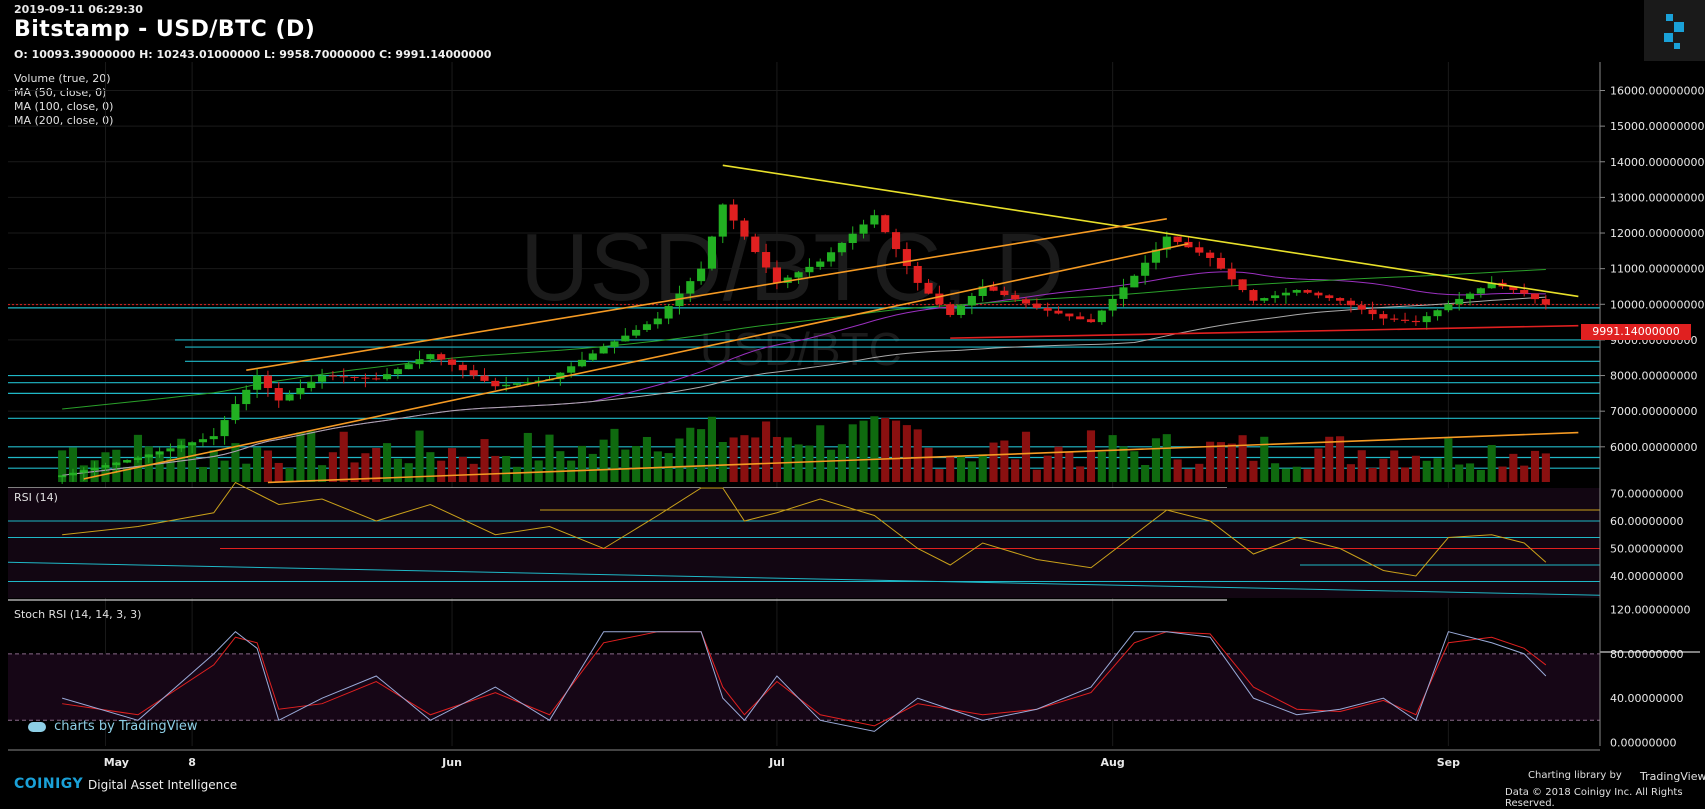 The width and height of the screenshot is (1705, 809). What do you see at coordinates (1674, 30) in the screenshot?
I see `coinigy-logo-icon` at bounding box center [1674, 30].